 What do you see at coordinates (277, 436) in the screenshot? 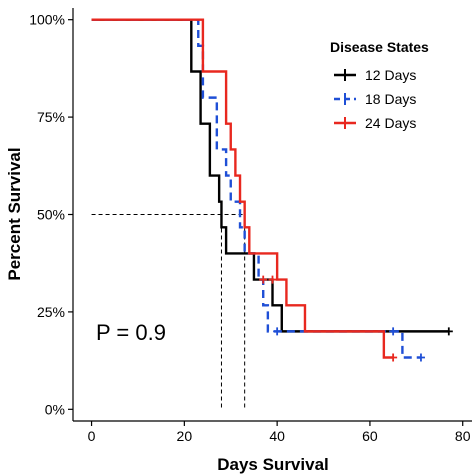
I see `x-tick-label: 40` at bounding box center [277, 436].